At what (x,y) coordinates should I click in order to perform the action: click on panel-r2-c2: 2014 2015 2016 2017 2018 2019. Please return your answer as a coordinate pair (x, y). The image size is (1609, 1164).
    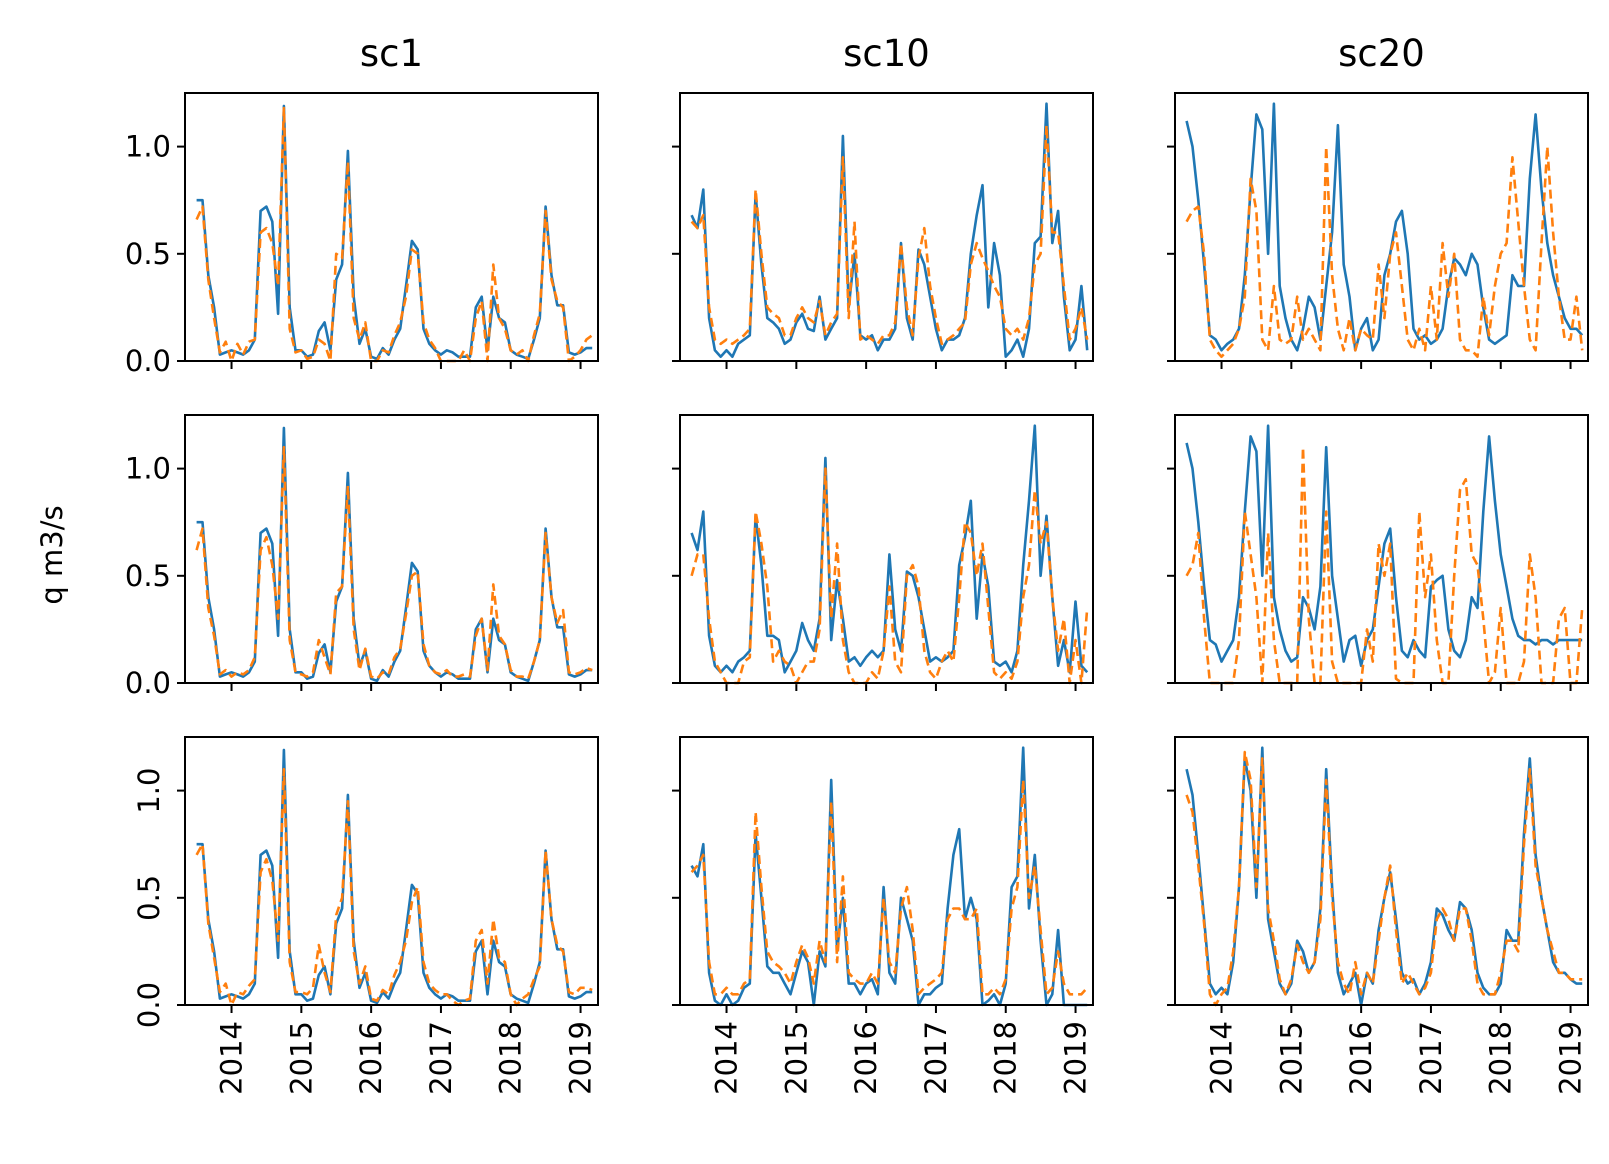
    Looking at the image, I should click on (1378, 915).